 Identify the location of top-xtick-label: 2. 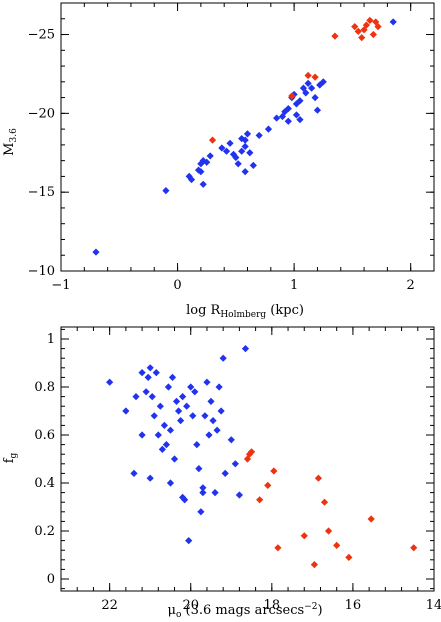
(411, 285).